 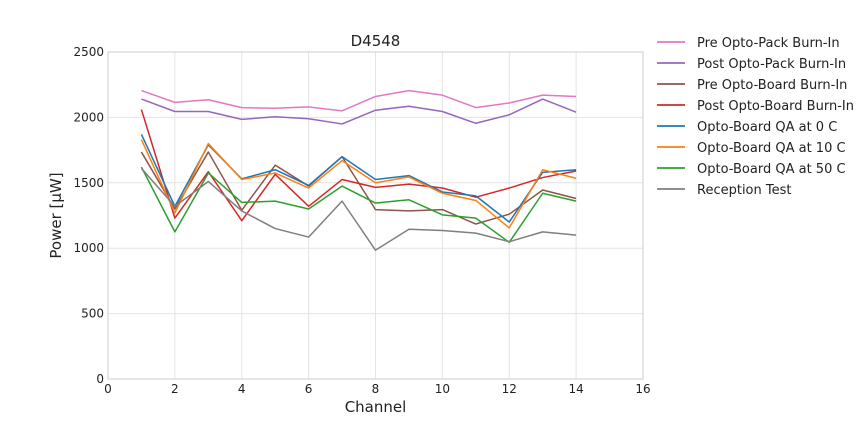 What do you see at coordinates (376, 389) in the screenshot?
I see `x-tick-label: 8` at bounding box center [376, 389].